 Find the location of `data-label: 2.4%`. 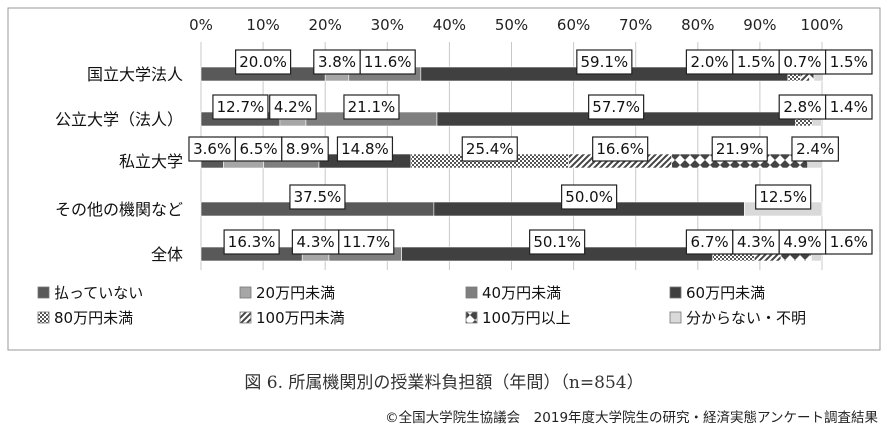

data-label: 2.4% is located at coordinates (815, 149).